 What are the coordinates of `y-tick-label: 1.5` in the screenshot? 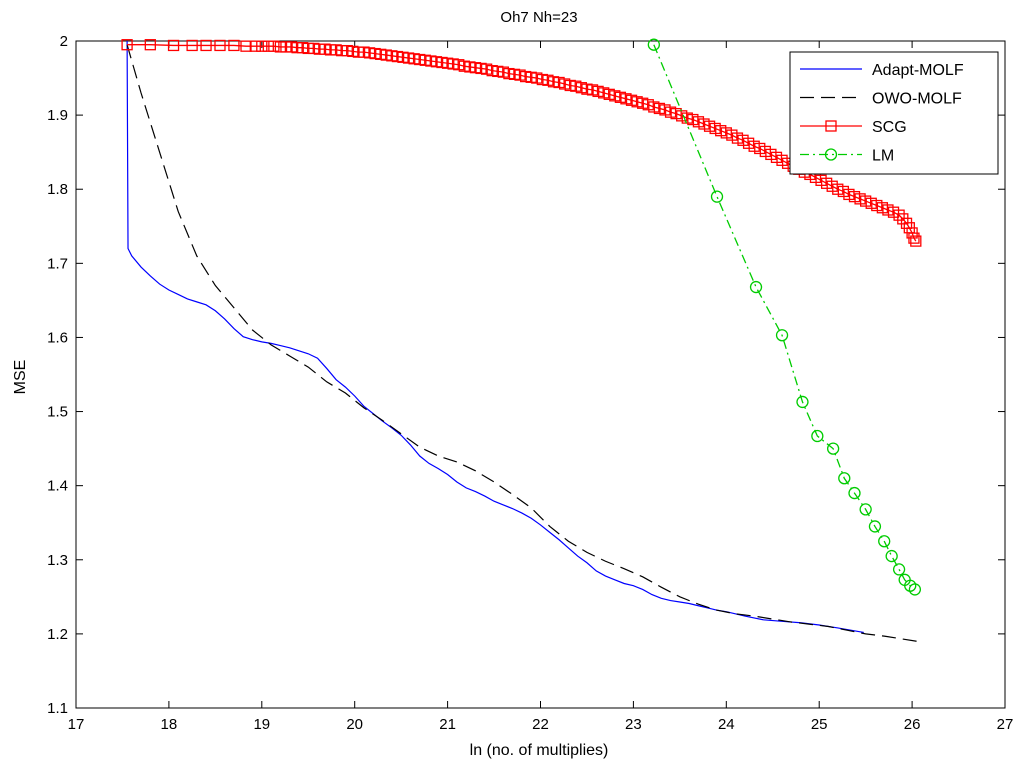 It's located at (57, 412).